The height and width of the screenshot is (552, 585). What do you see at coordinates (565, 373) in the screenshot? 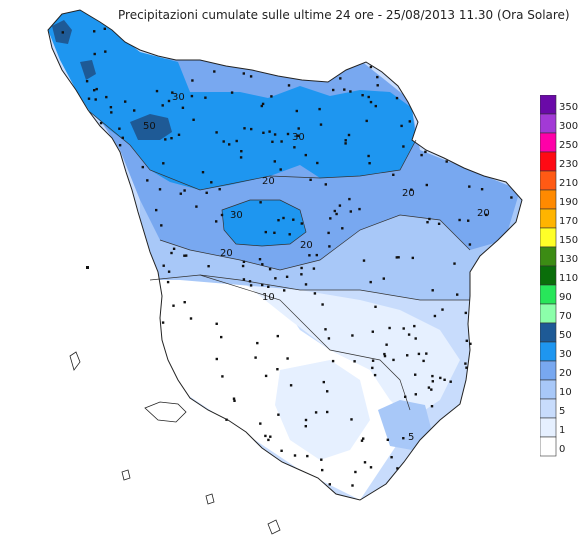
I see `legend-label: 20` at bounding box center [565, 373].